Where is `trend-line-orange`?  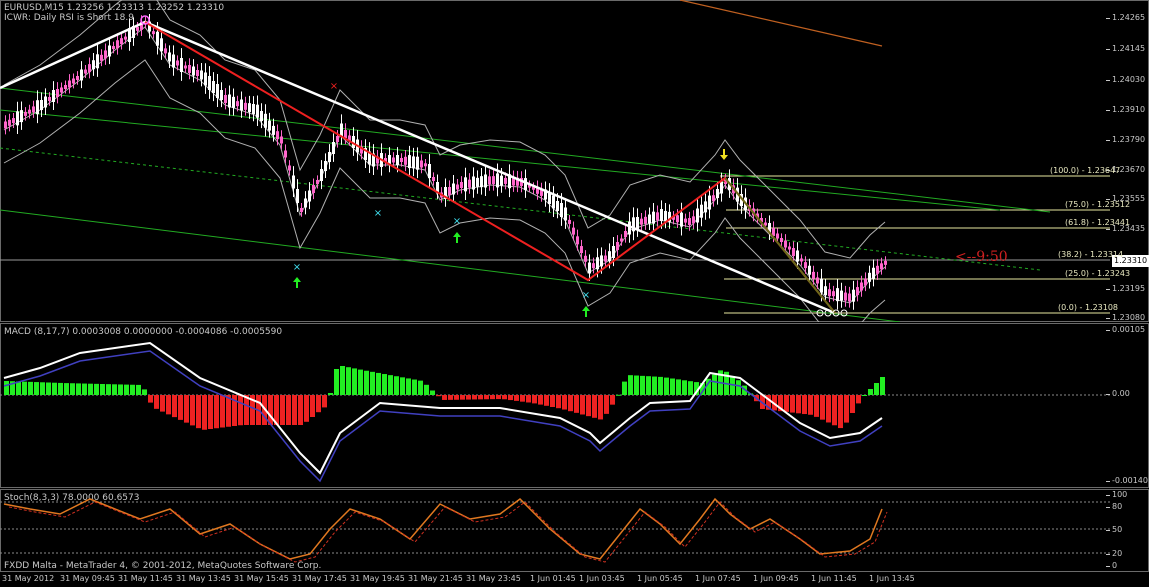
trend-line-orange is located at coordinates (781, 23).